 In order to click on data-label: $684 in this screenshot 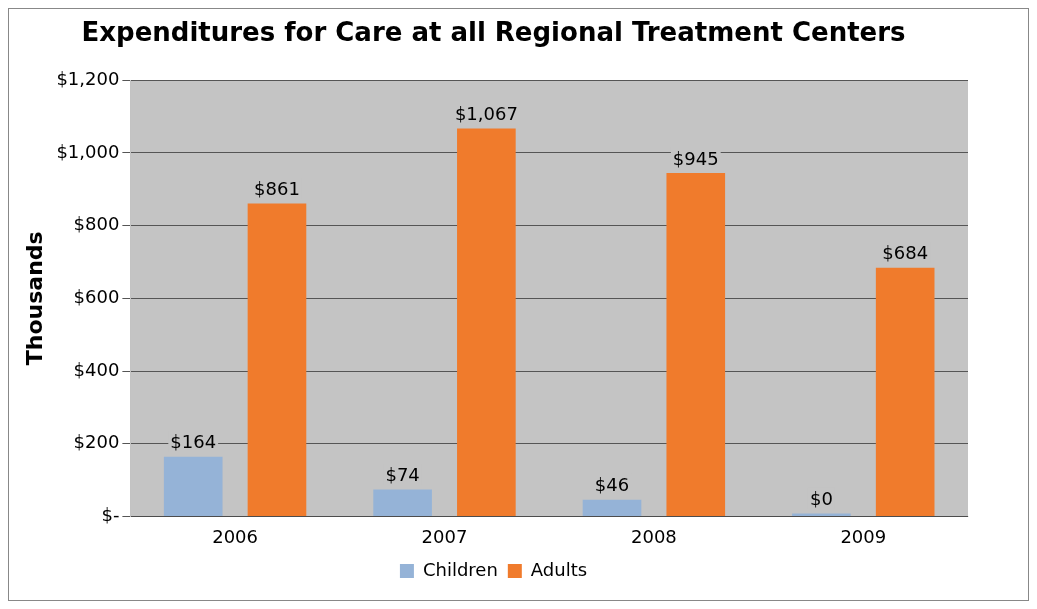, I will do `click(905, 253)`.